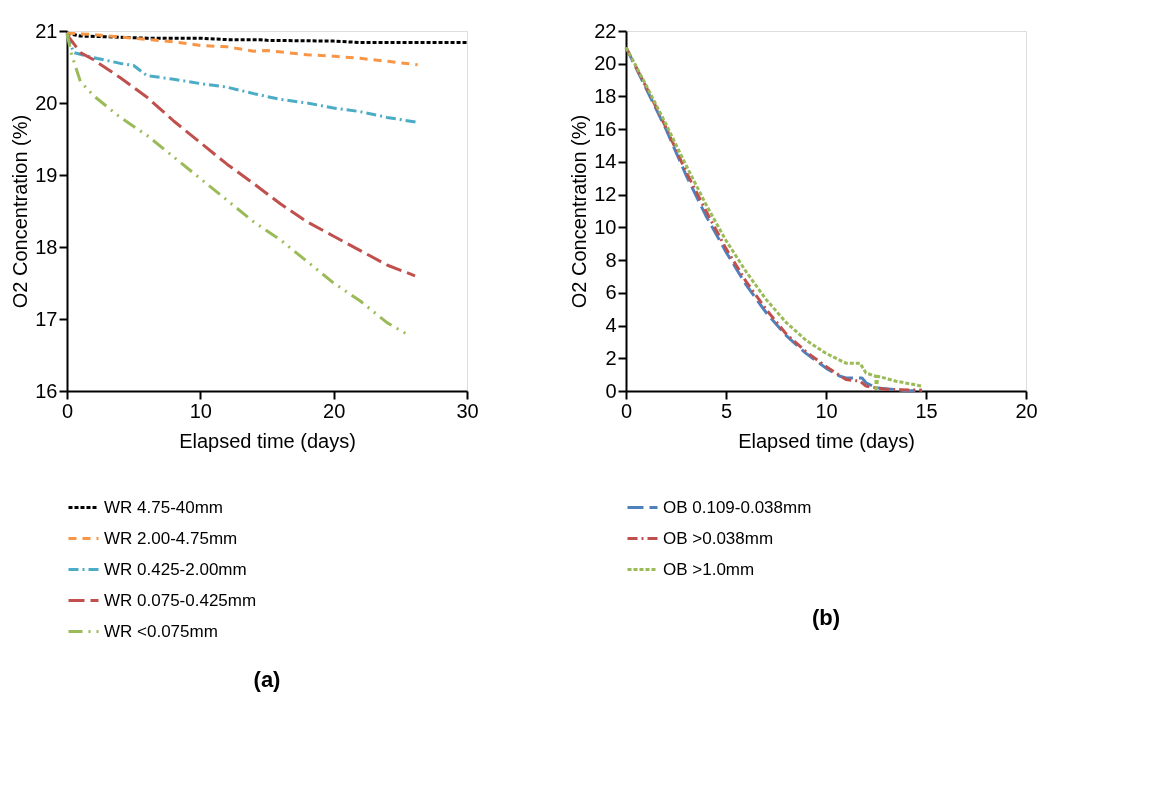 The height and width of the screenshot is (809, 1175). I want to click on x-tick-label: 30, so click(467, 410).